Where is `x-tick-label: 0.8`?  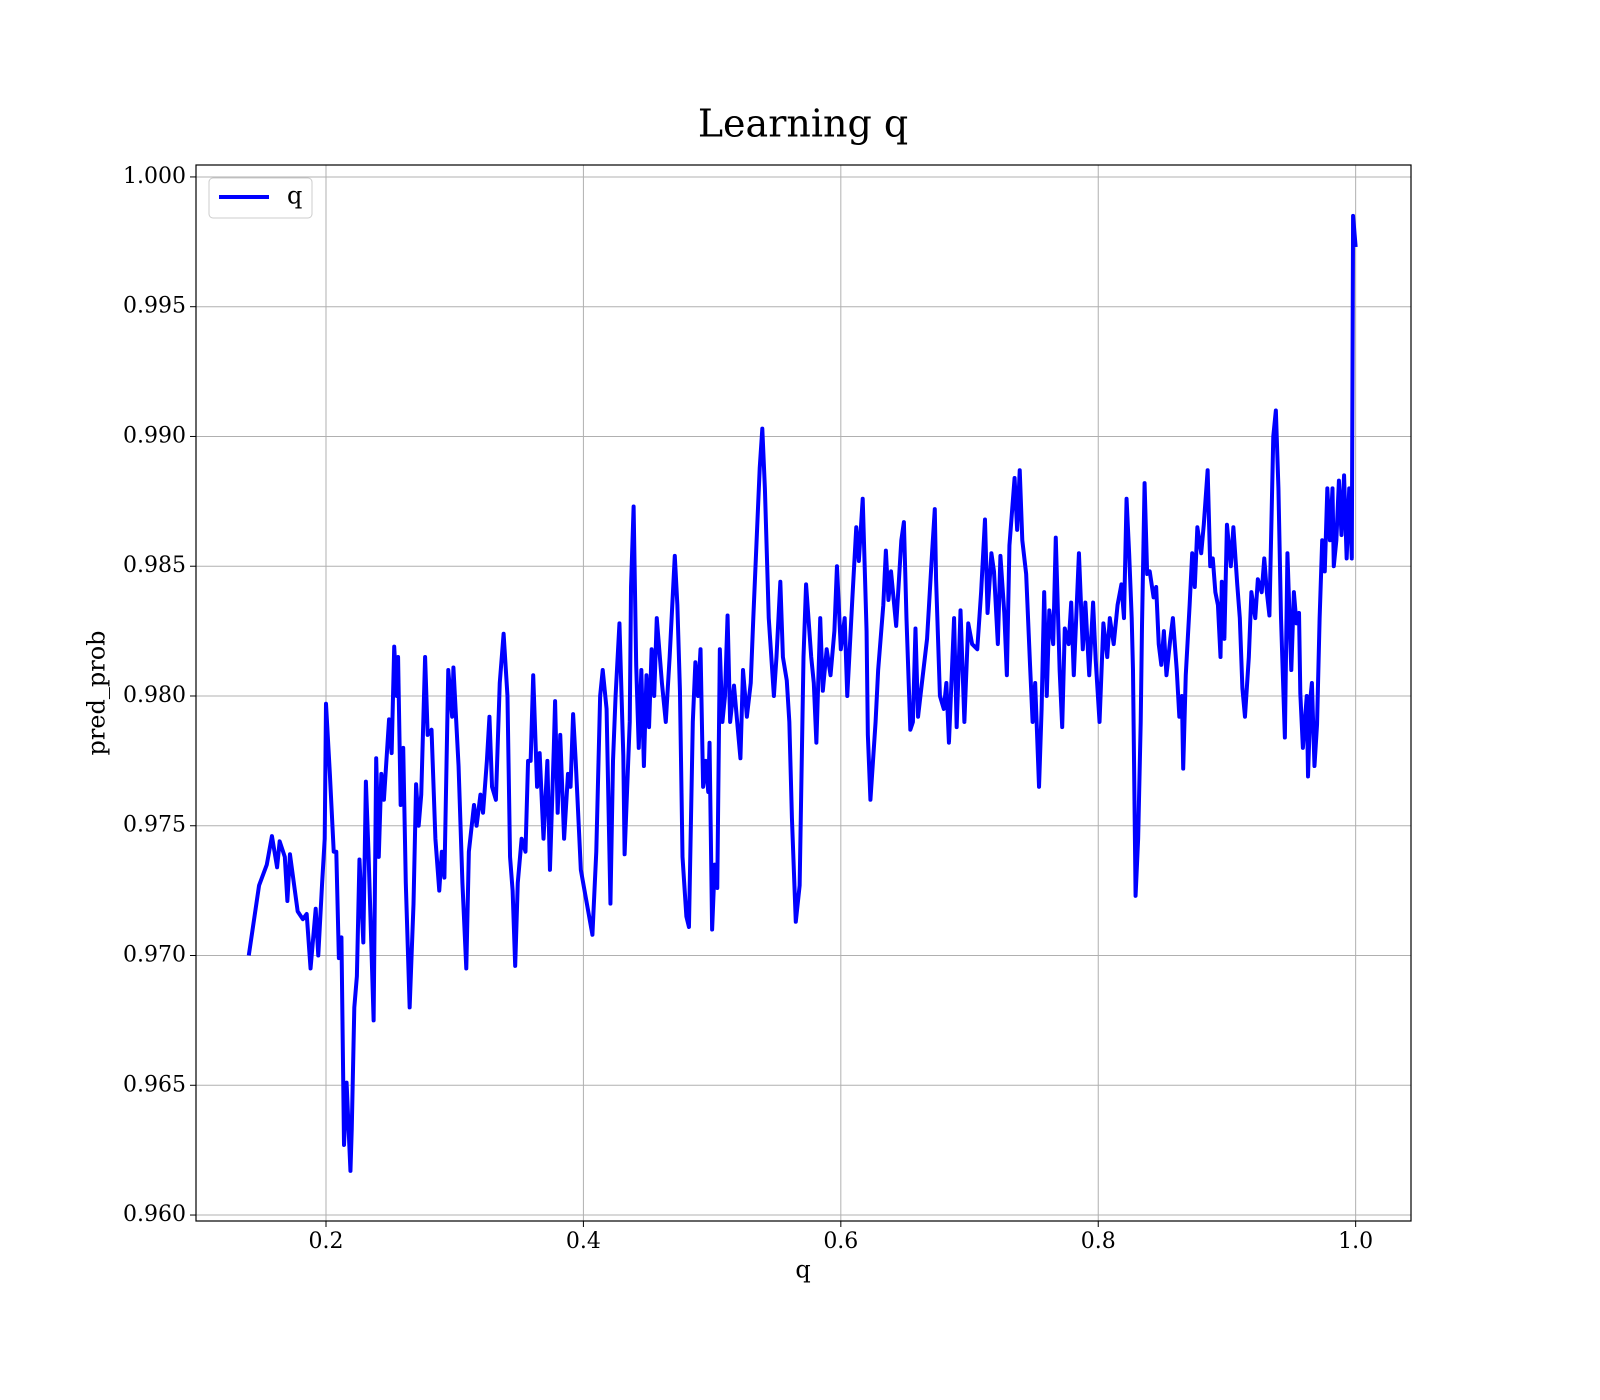 x-tick-label: 0.8 is located at coordinates (1098, 1241).